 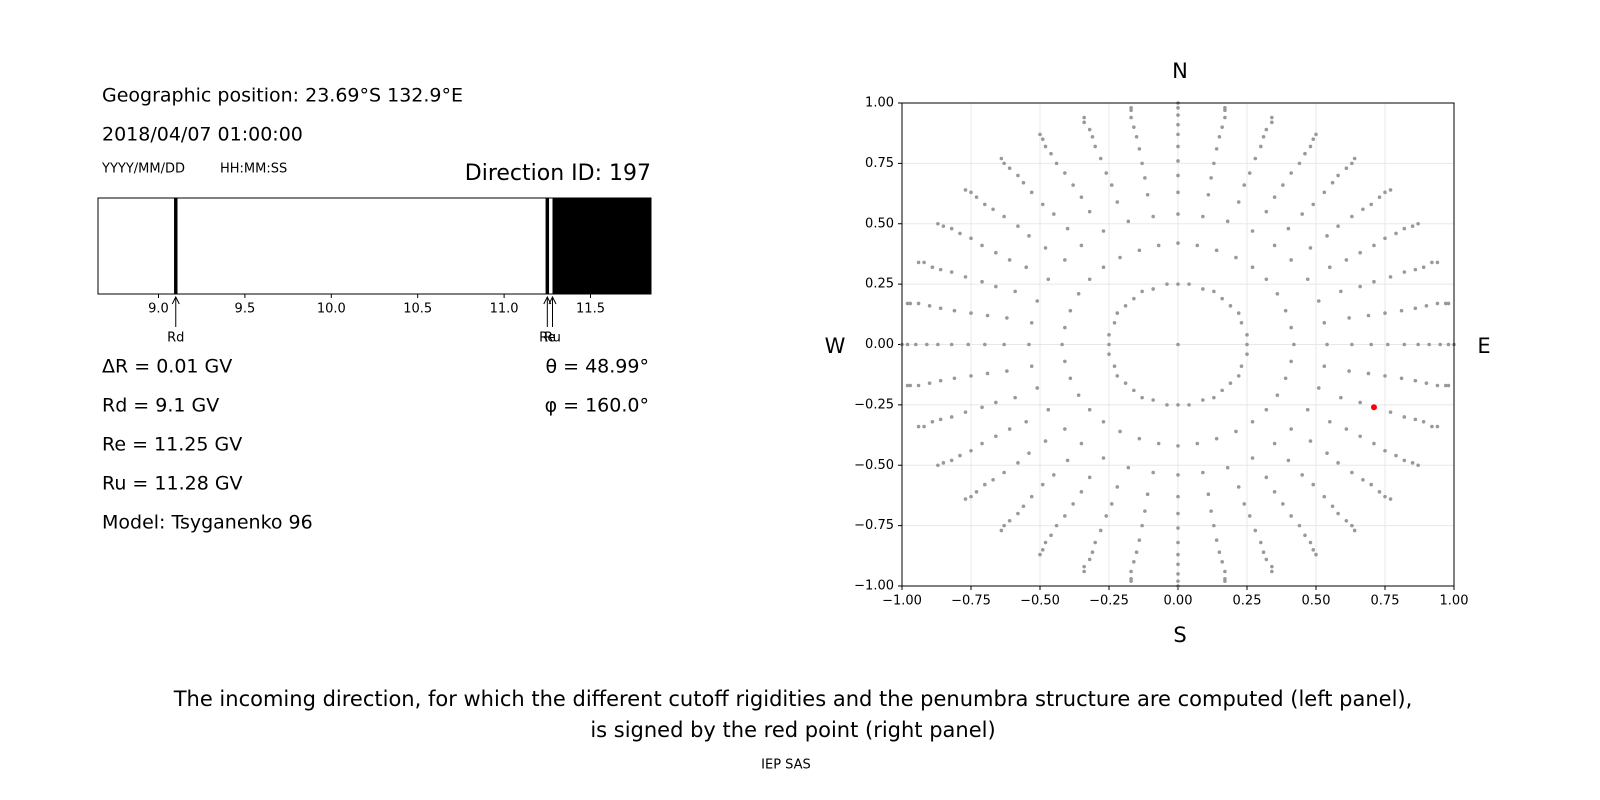 I want to click on direction-id: Direction ID: 197, so click(x=558, y=173).